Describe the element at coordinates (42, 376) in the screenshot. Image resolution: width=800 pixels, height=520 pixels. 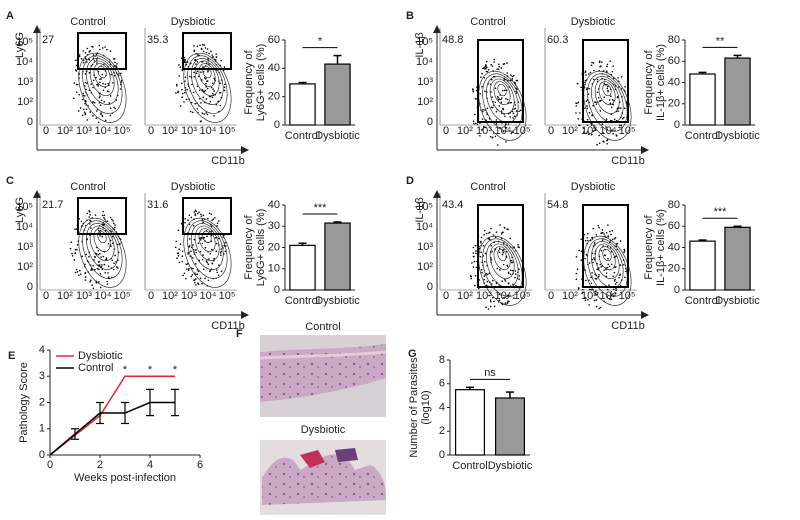
I see `y-tick-label: 3` at that location.